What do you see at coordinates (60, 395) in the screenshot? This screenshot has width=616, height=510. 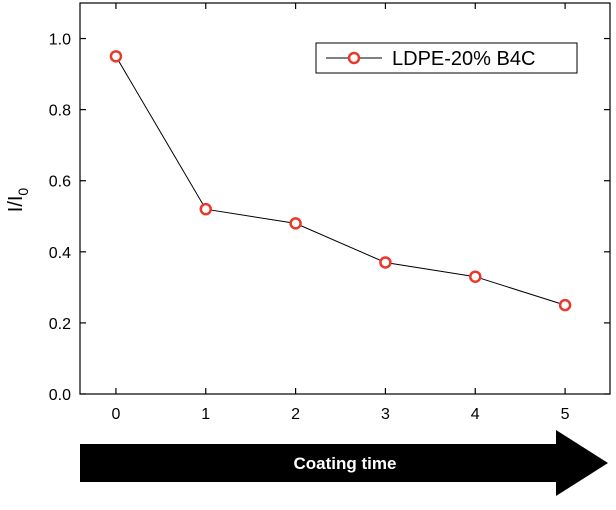 I see `y-tick-label: 0.0` at bounding box center [60, 395].